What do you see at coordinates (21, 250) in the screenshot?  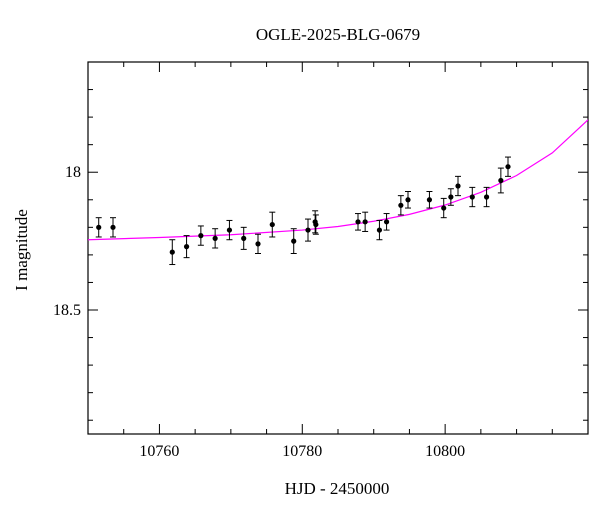 I see `y-axis-label: I magnitude` at bounding box center [21, 250].